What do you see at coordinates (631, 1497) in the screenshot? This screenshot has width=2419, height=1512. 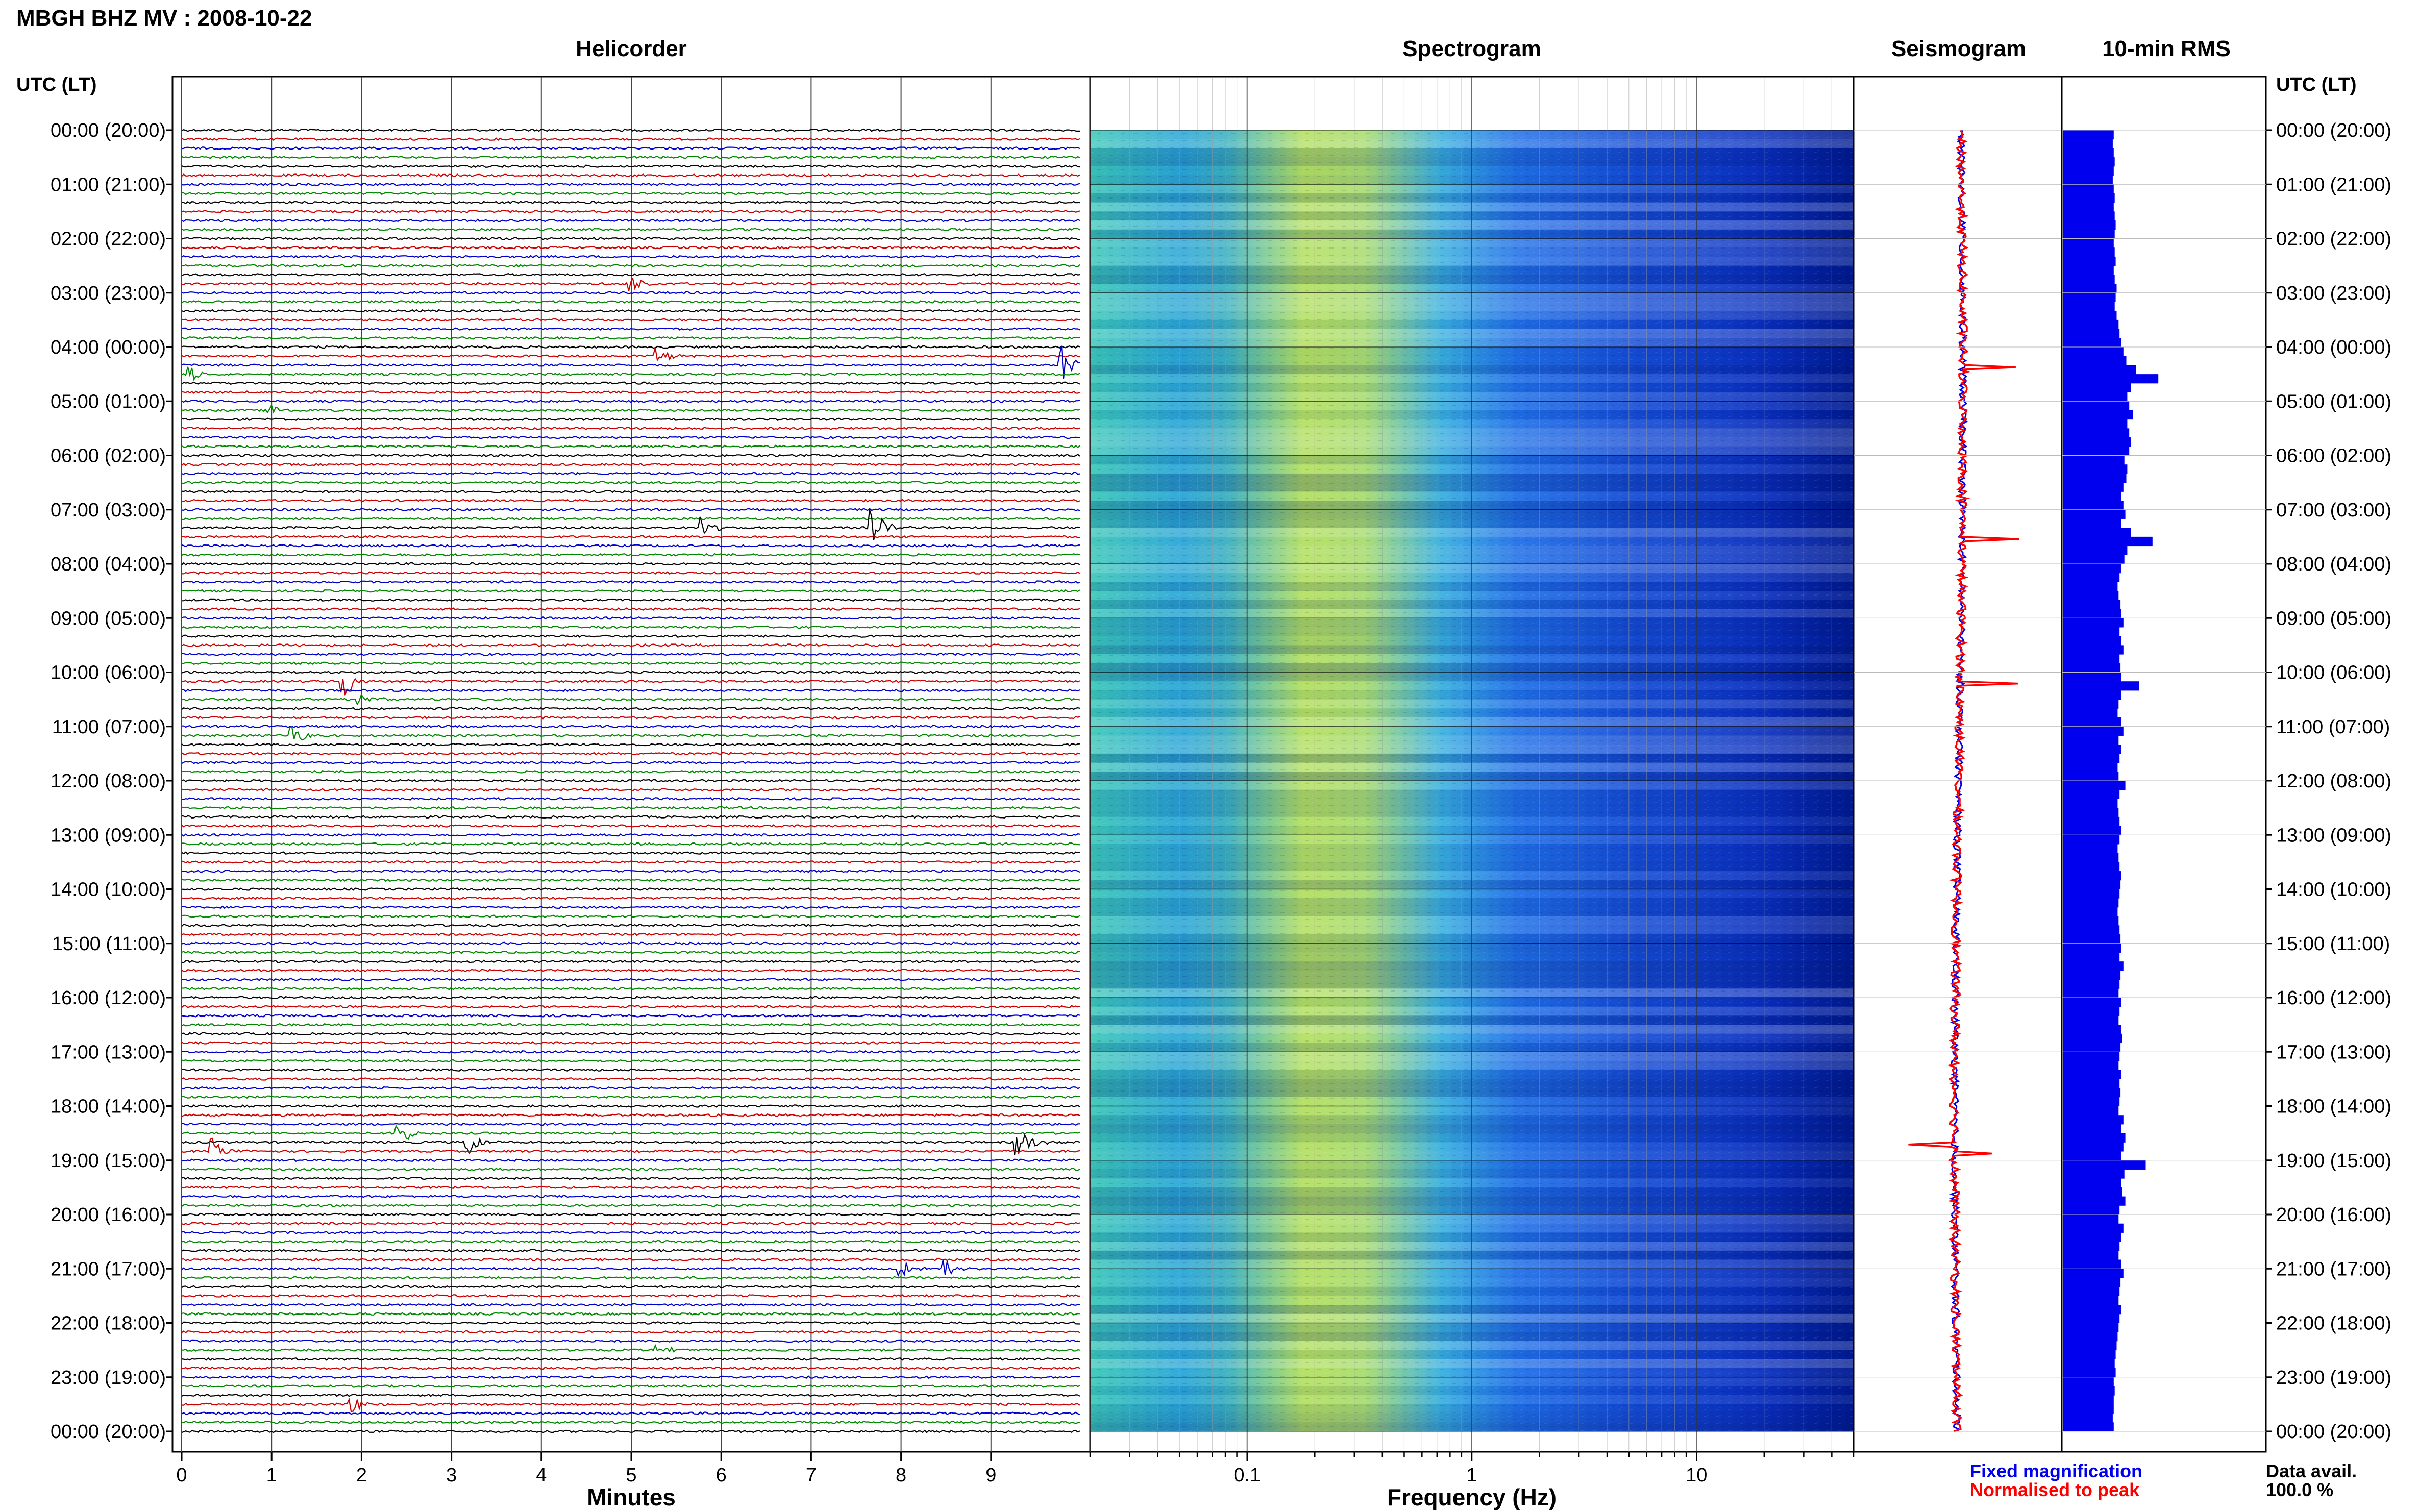 I see `helicorder-xlabel: Minutes` at bounding box center [631, 1497].